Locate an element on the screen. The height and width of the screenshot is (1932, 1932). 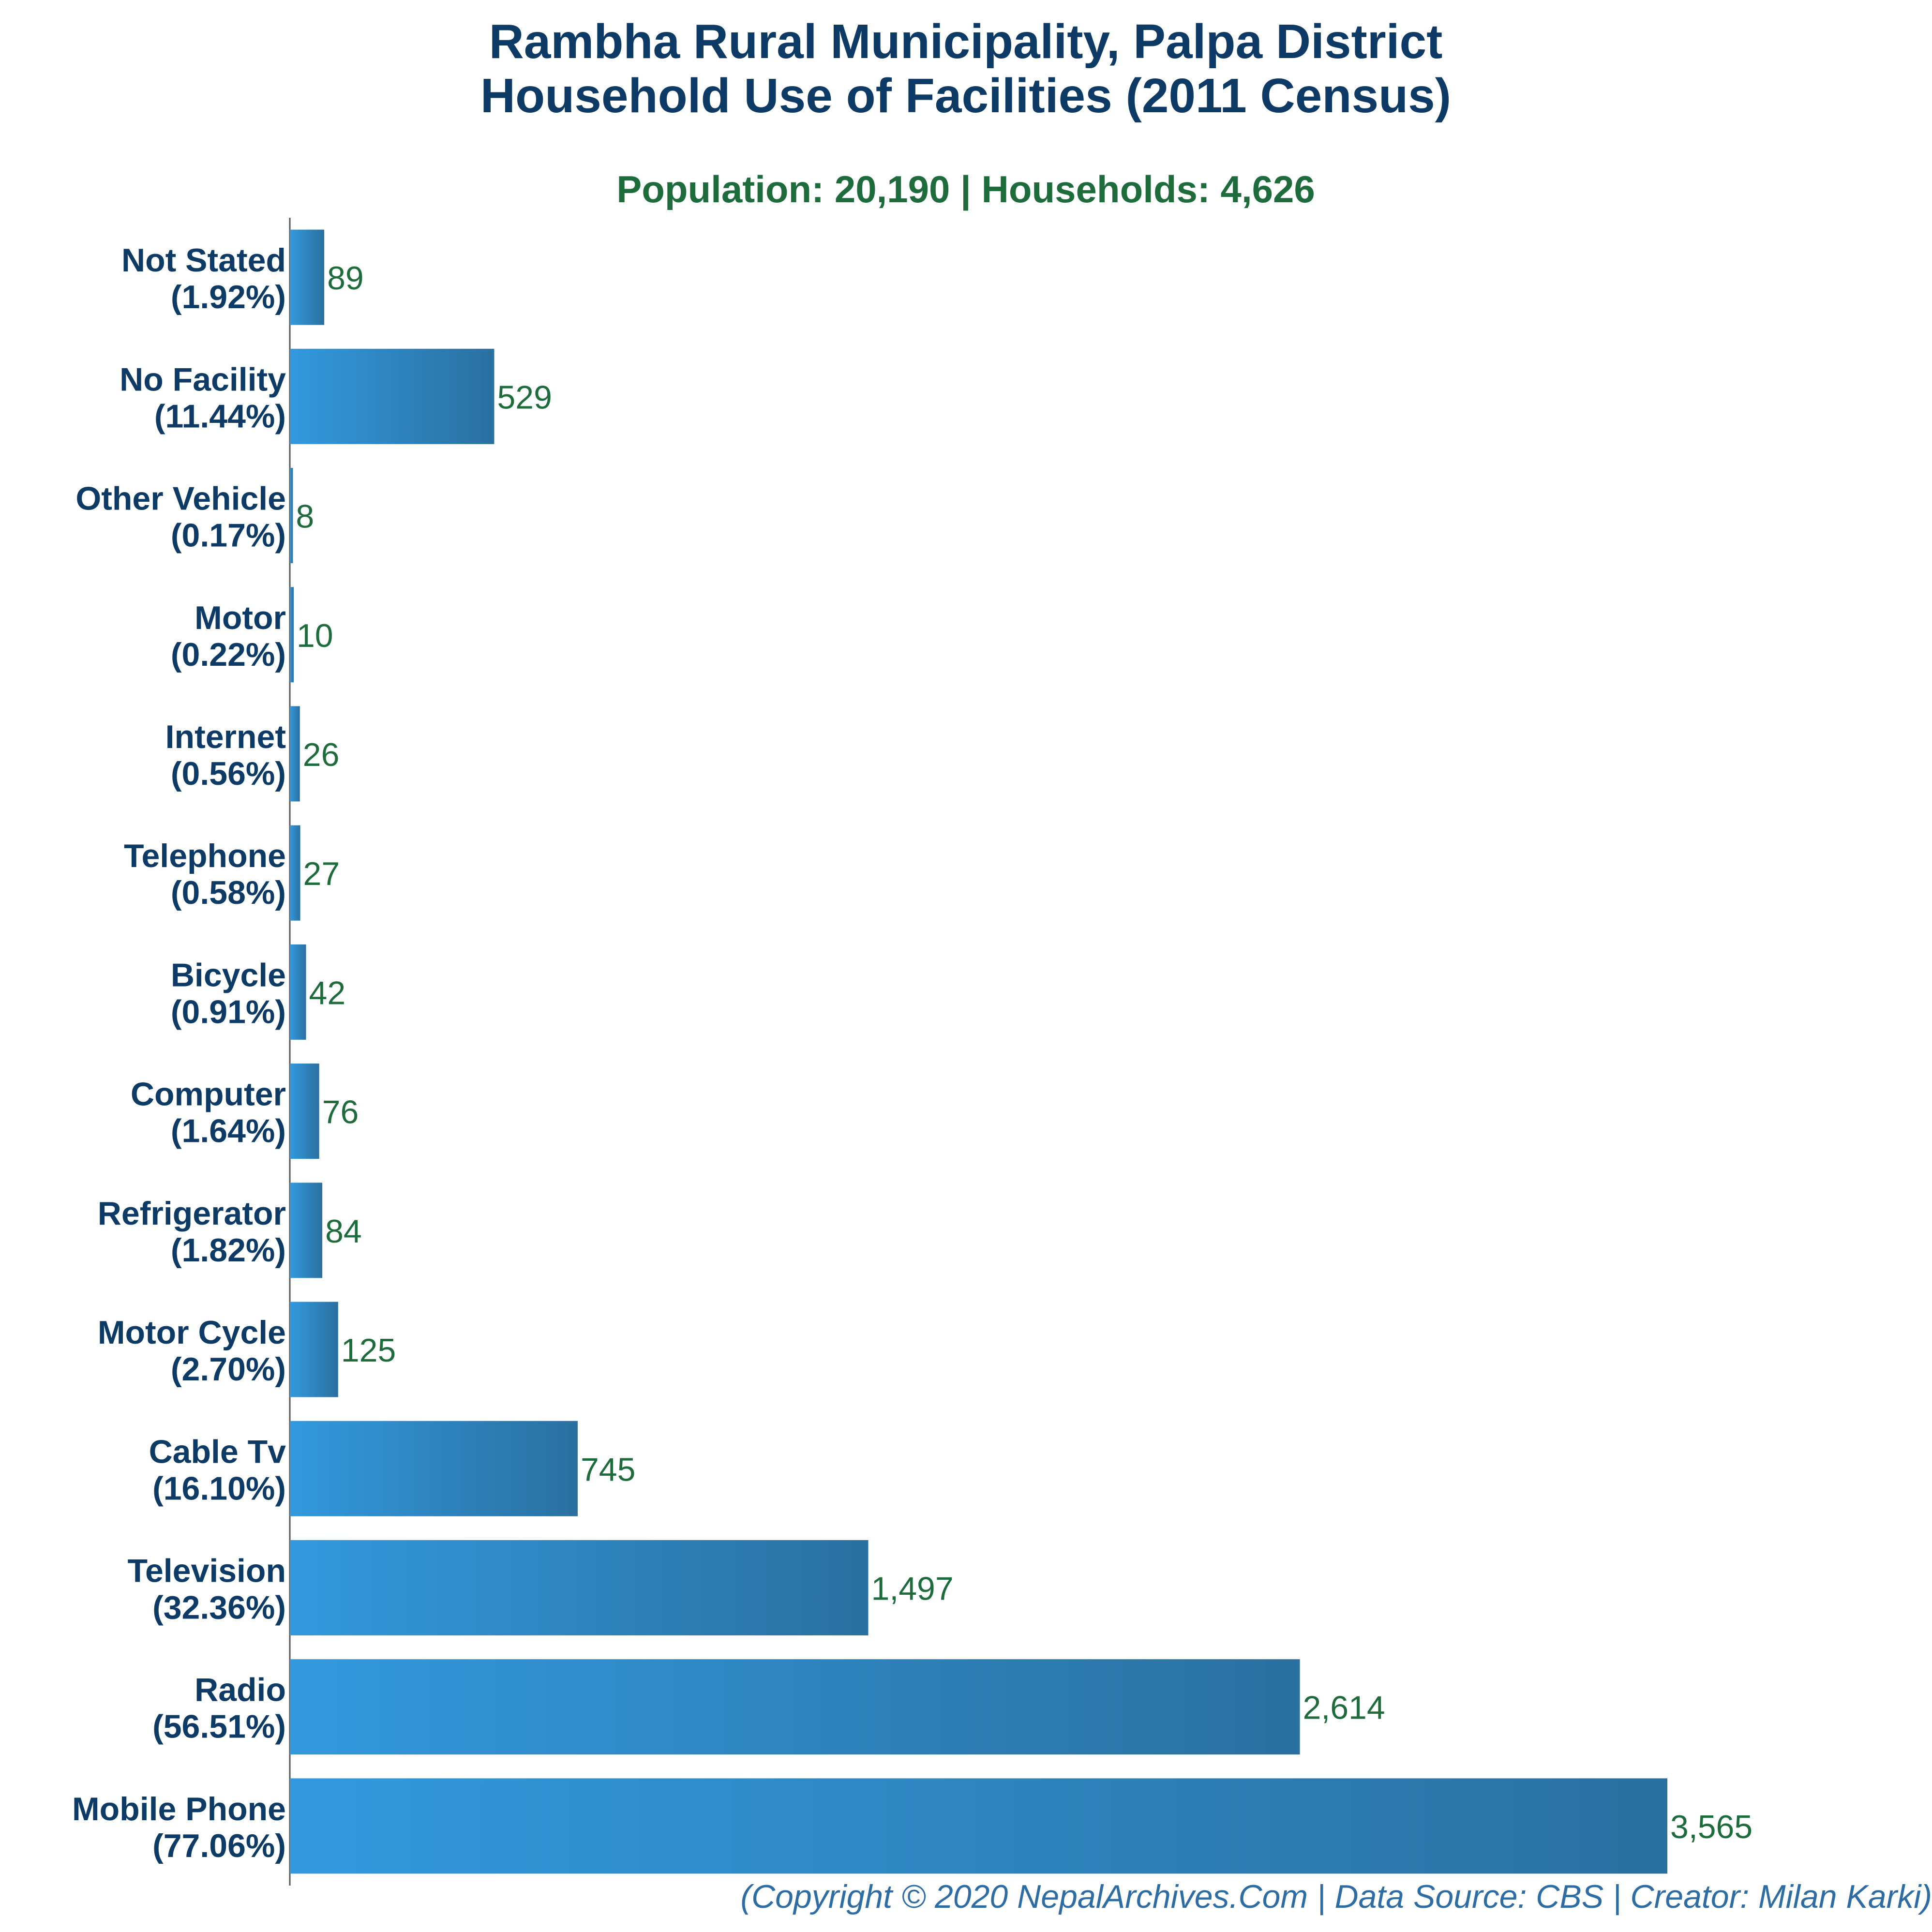
category-percent-7: (1.64%) is located at coordinates (228, 1131).